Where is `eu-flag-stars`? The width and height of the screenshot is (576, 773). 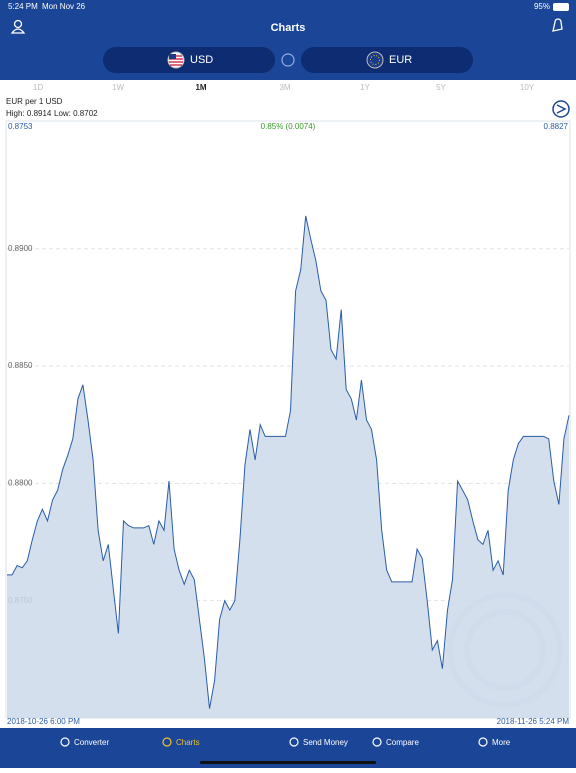
eu-flag-stars is located at coordinates (375, 60).